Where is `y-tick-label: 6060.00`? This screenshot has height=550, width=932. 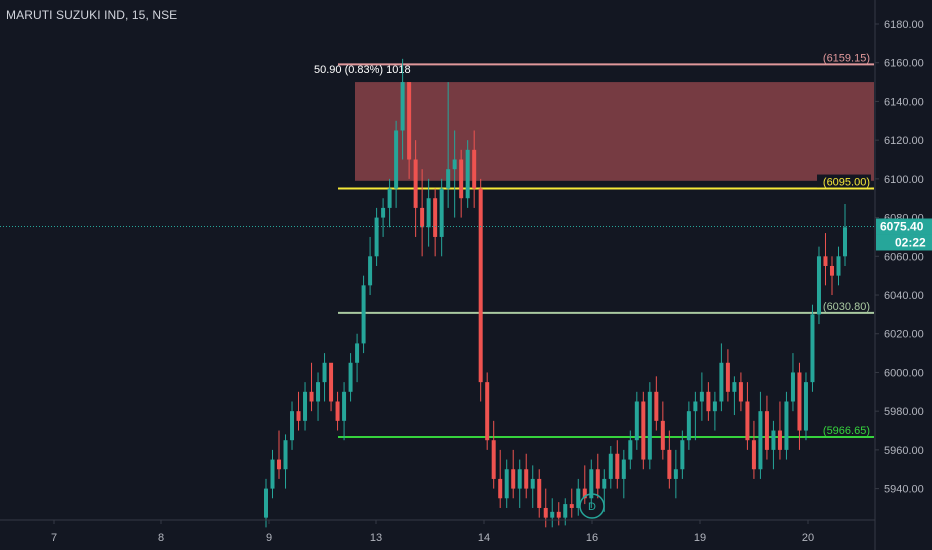 y-tick-label: 6060.00 is located at coordinates (904, 257).